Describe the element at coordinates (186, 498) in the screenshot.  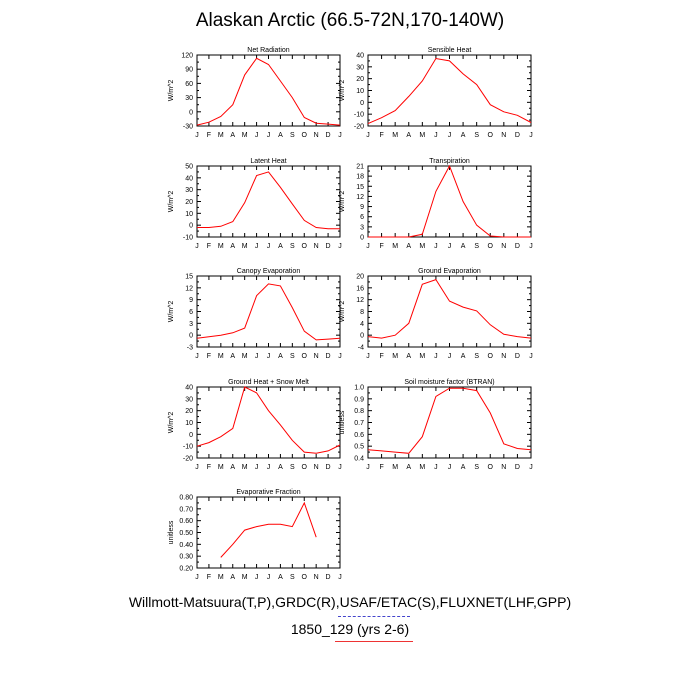
I see `y-tick-label: 0.80` at that location.